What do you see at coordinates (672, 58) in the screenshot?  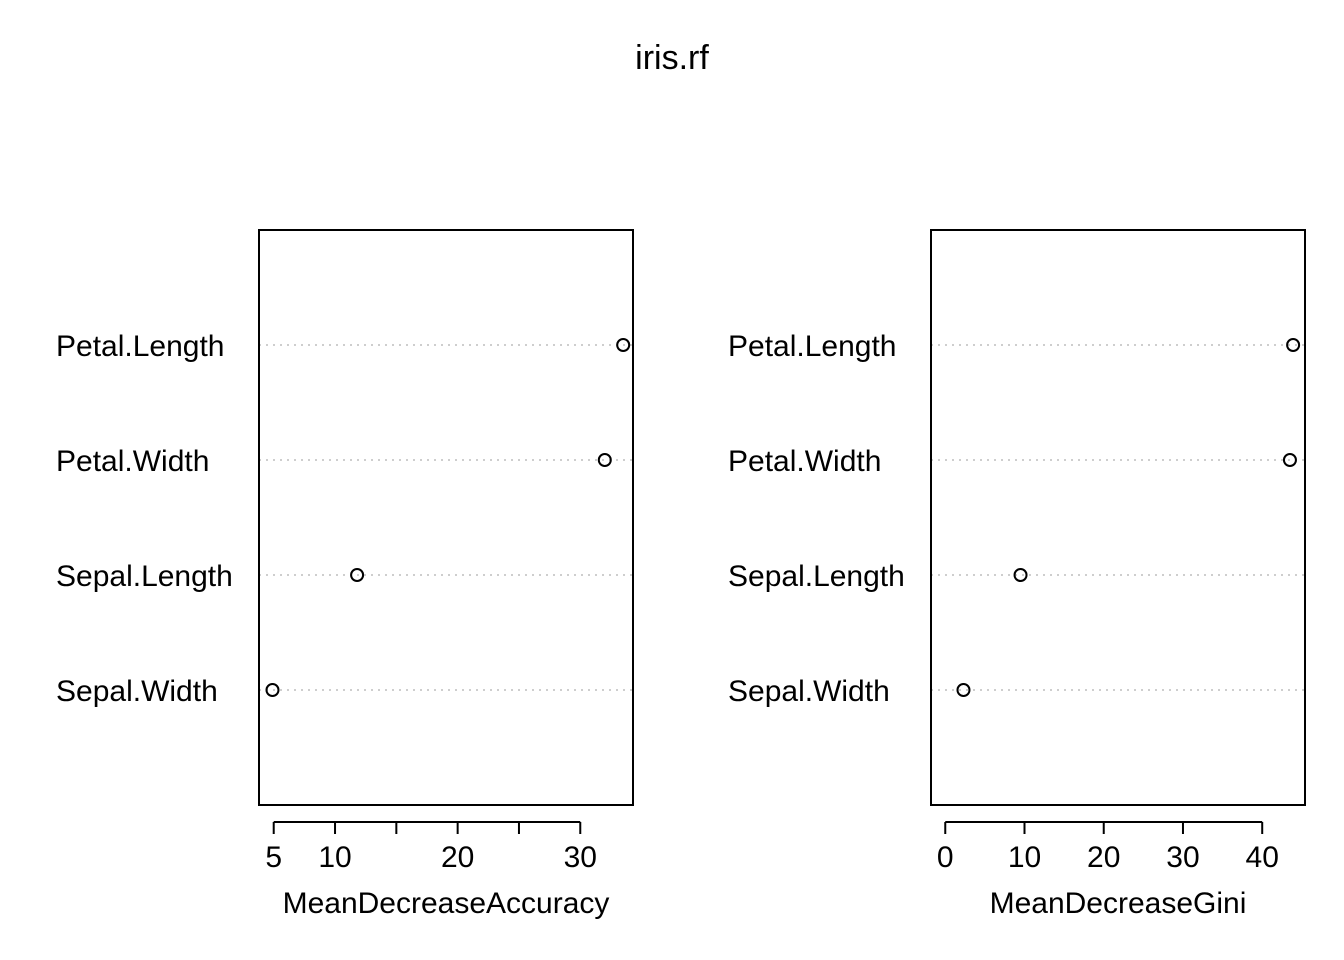 I see `chart-title: iris.rf` at bounding box center [672, 58].